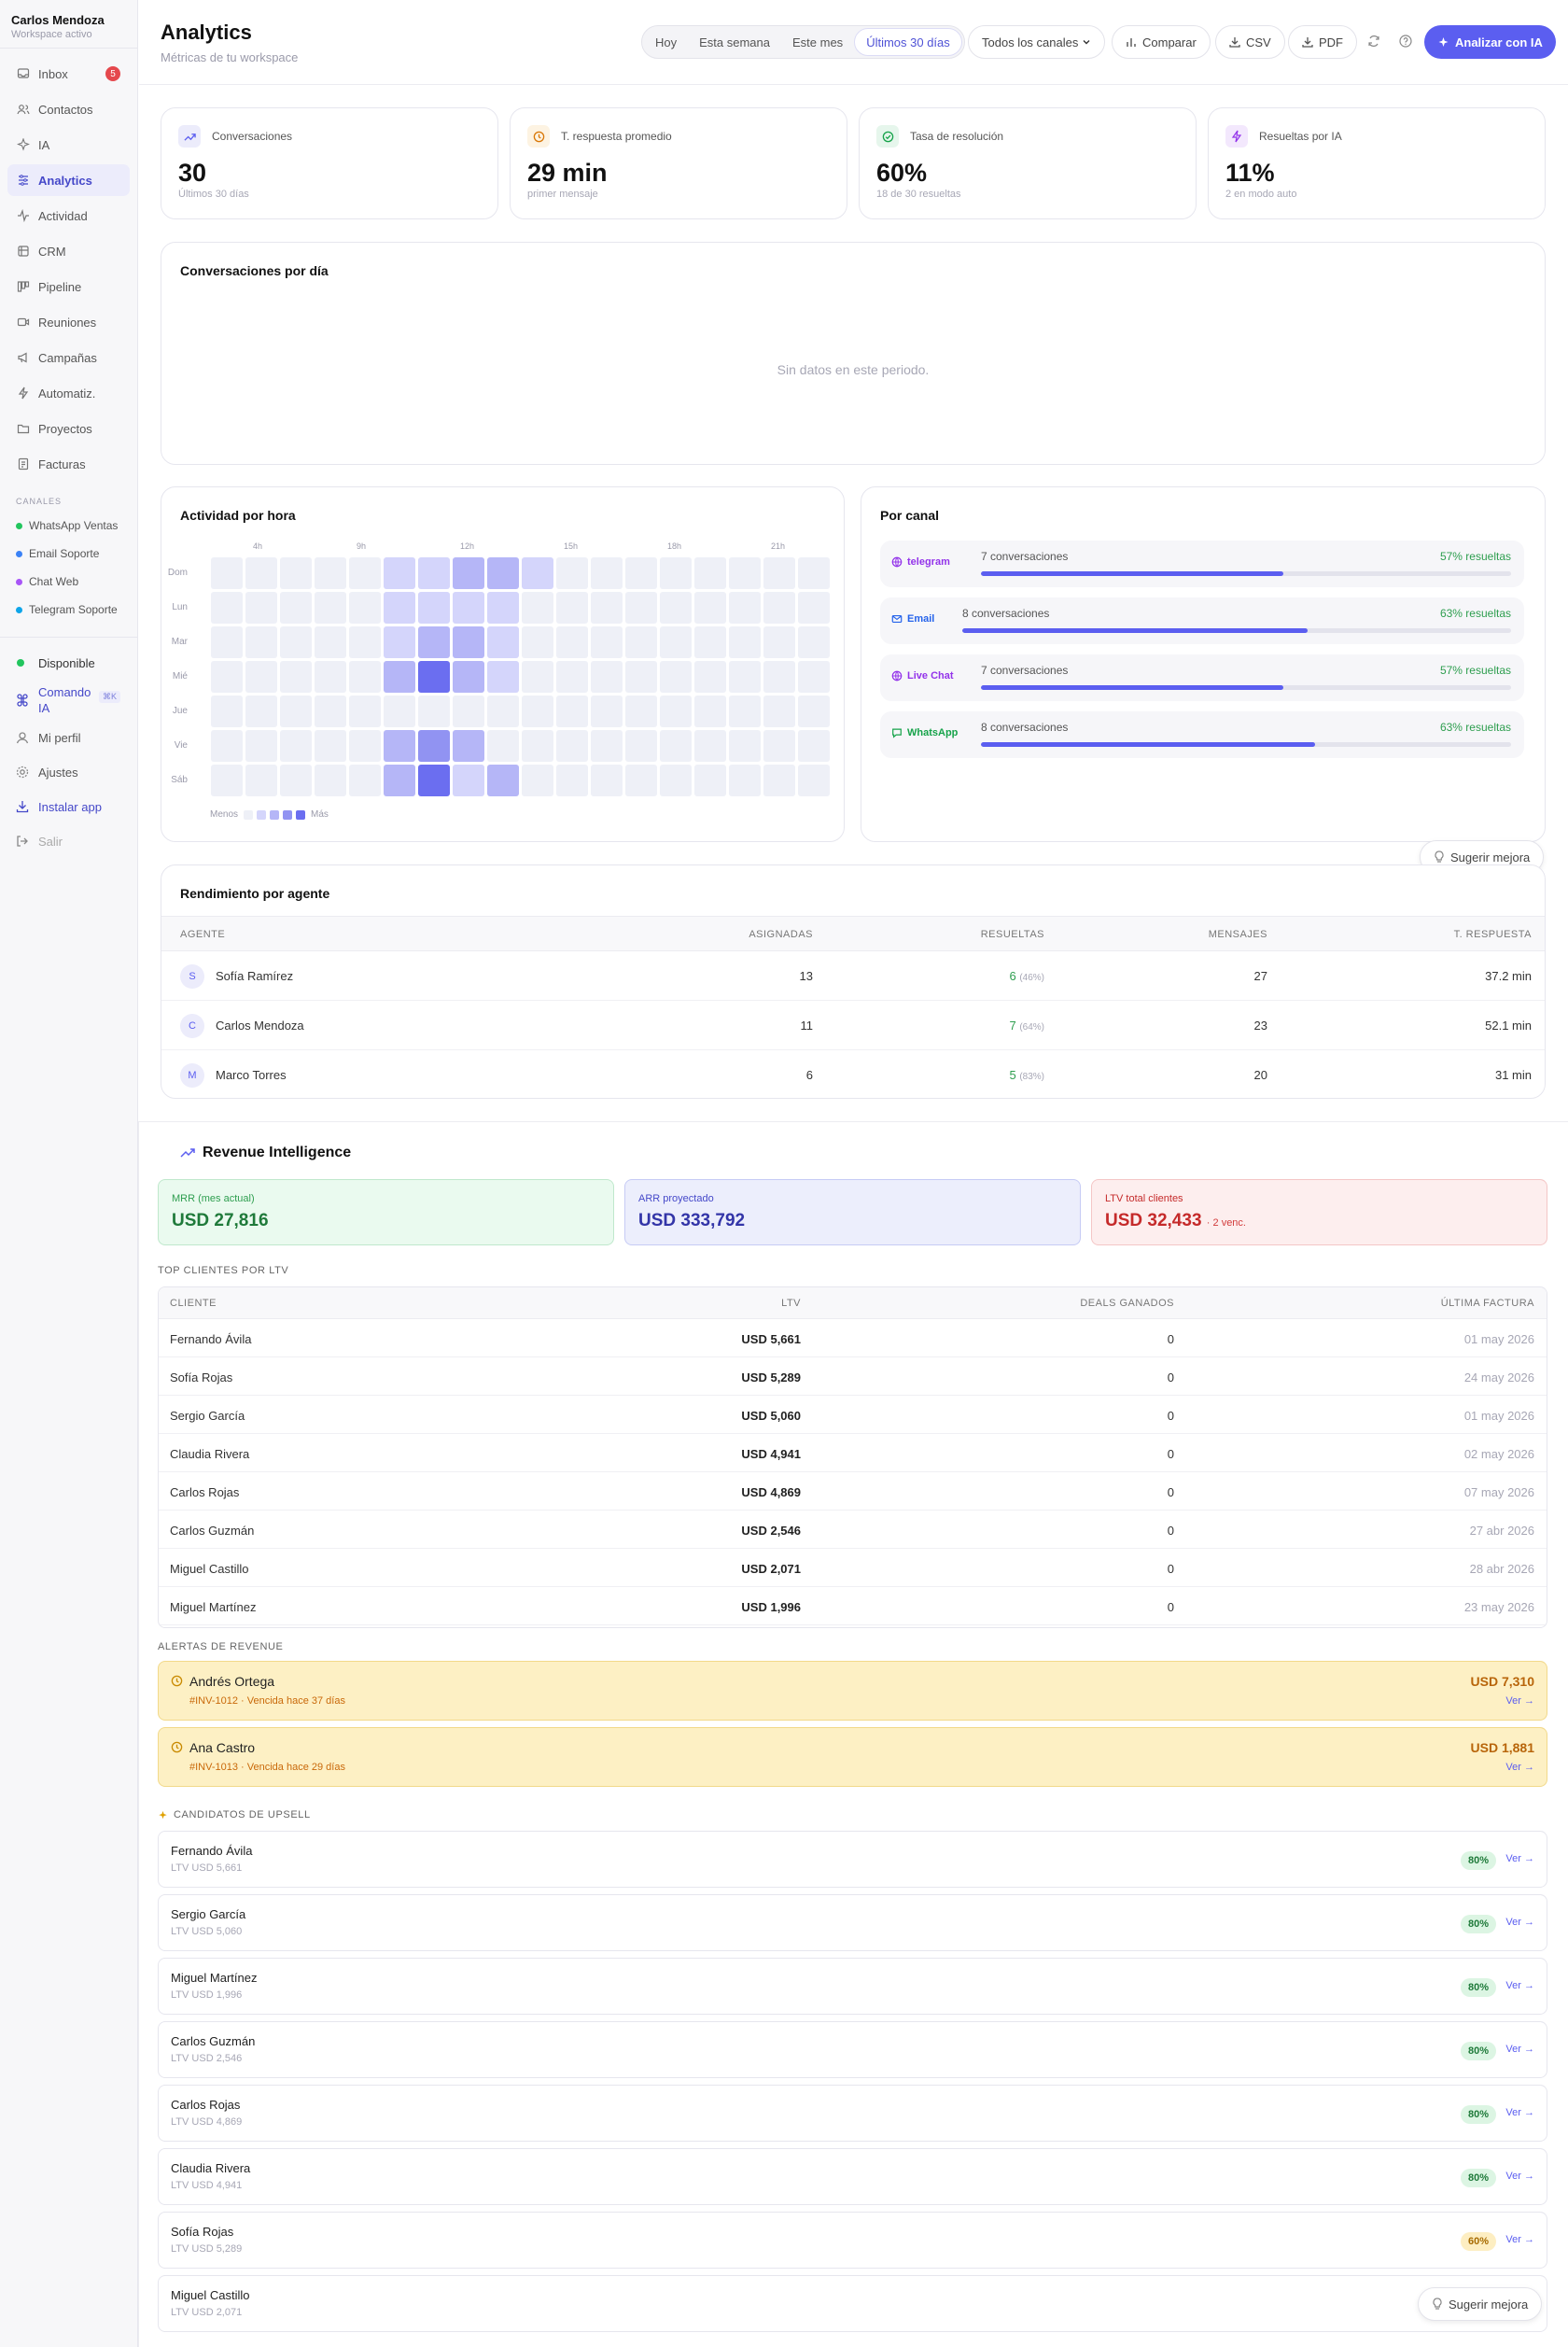  I want to click on sidebar-item-pipeline: Pipeline, so click(68, 286).